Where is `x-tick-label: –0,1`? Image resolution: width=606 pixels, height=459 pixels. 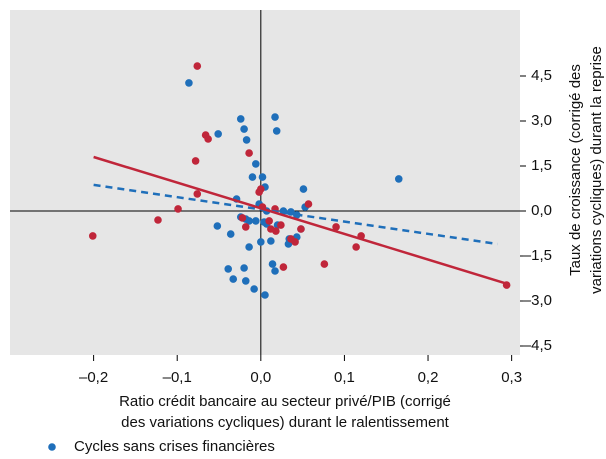
x-tick-label: –0,1 is located at coordinates (177, 377).